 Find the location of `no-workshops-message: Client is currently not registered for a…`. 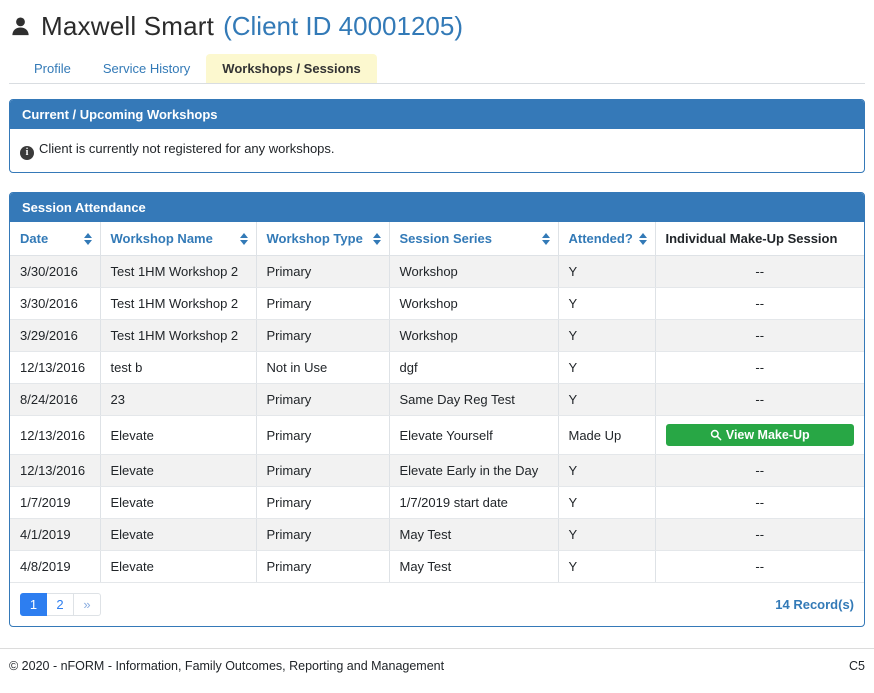

no-workshops-message: Client is currently not registered for a… is located at coordinates (187, 148).